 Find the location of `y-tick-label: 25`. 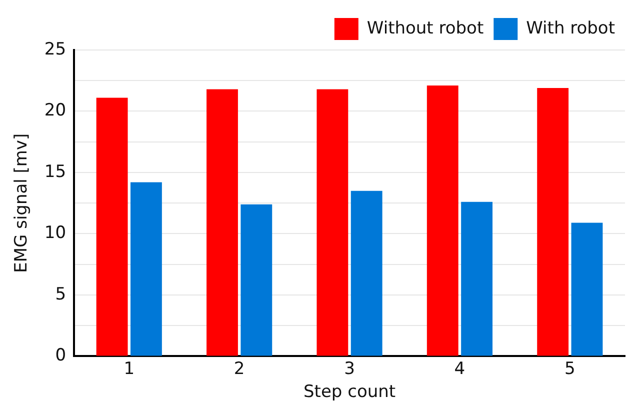

y-tick-label: 25 is located at coordinates (55, 49).